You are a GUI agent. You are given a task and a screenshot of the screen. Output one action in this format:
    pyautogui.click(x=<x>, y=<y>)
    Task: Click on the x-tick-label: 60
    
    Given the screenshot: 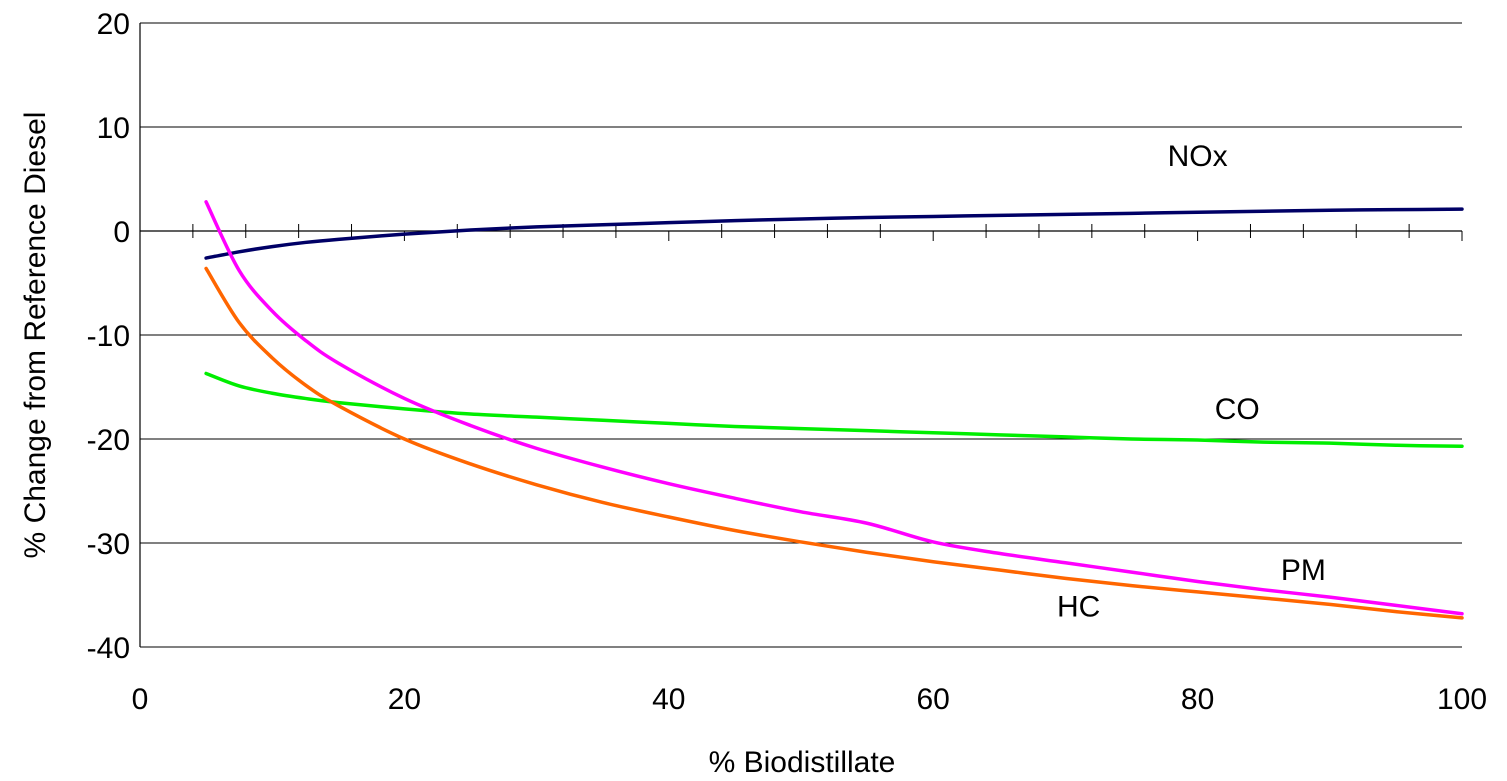 What is the action you would take?
    pyautogui.click(x=933, y=699)
    